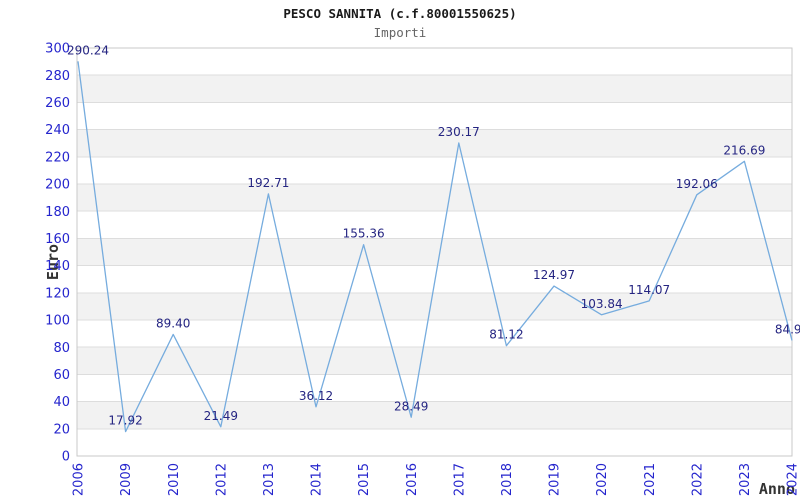 The height and width of the screenshot is (500, 800). I want to click on y-tick-label: 120, so click(57, 293).